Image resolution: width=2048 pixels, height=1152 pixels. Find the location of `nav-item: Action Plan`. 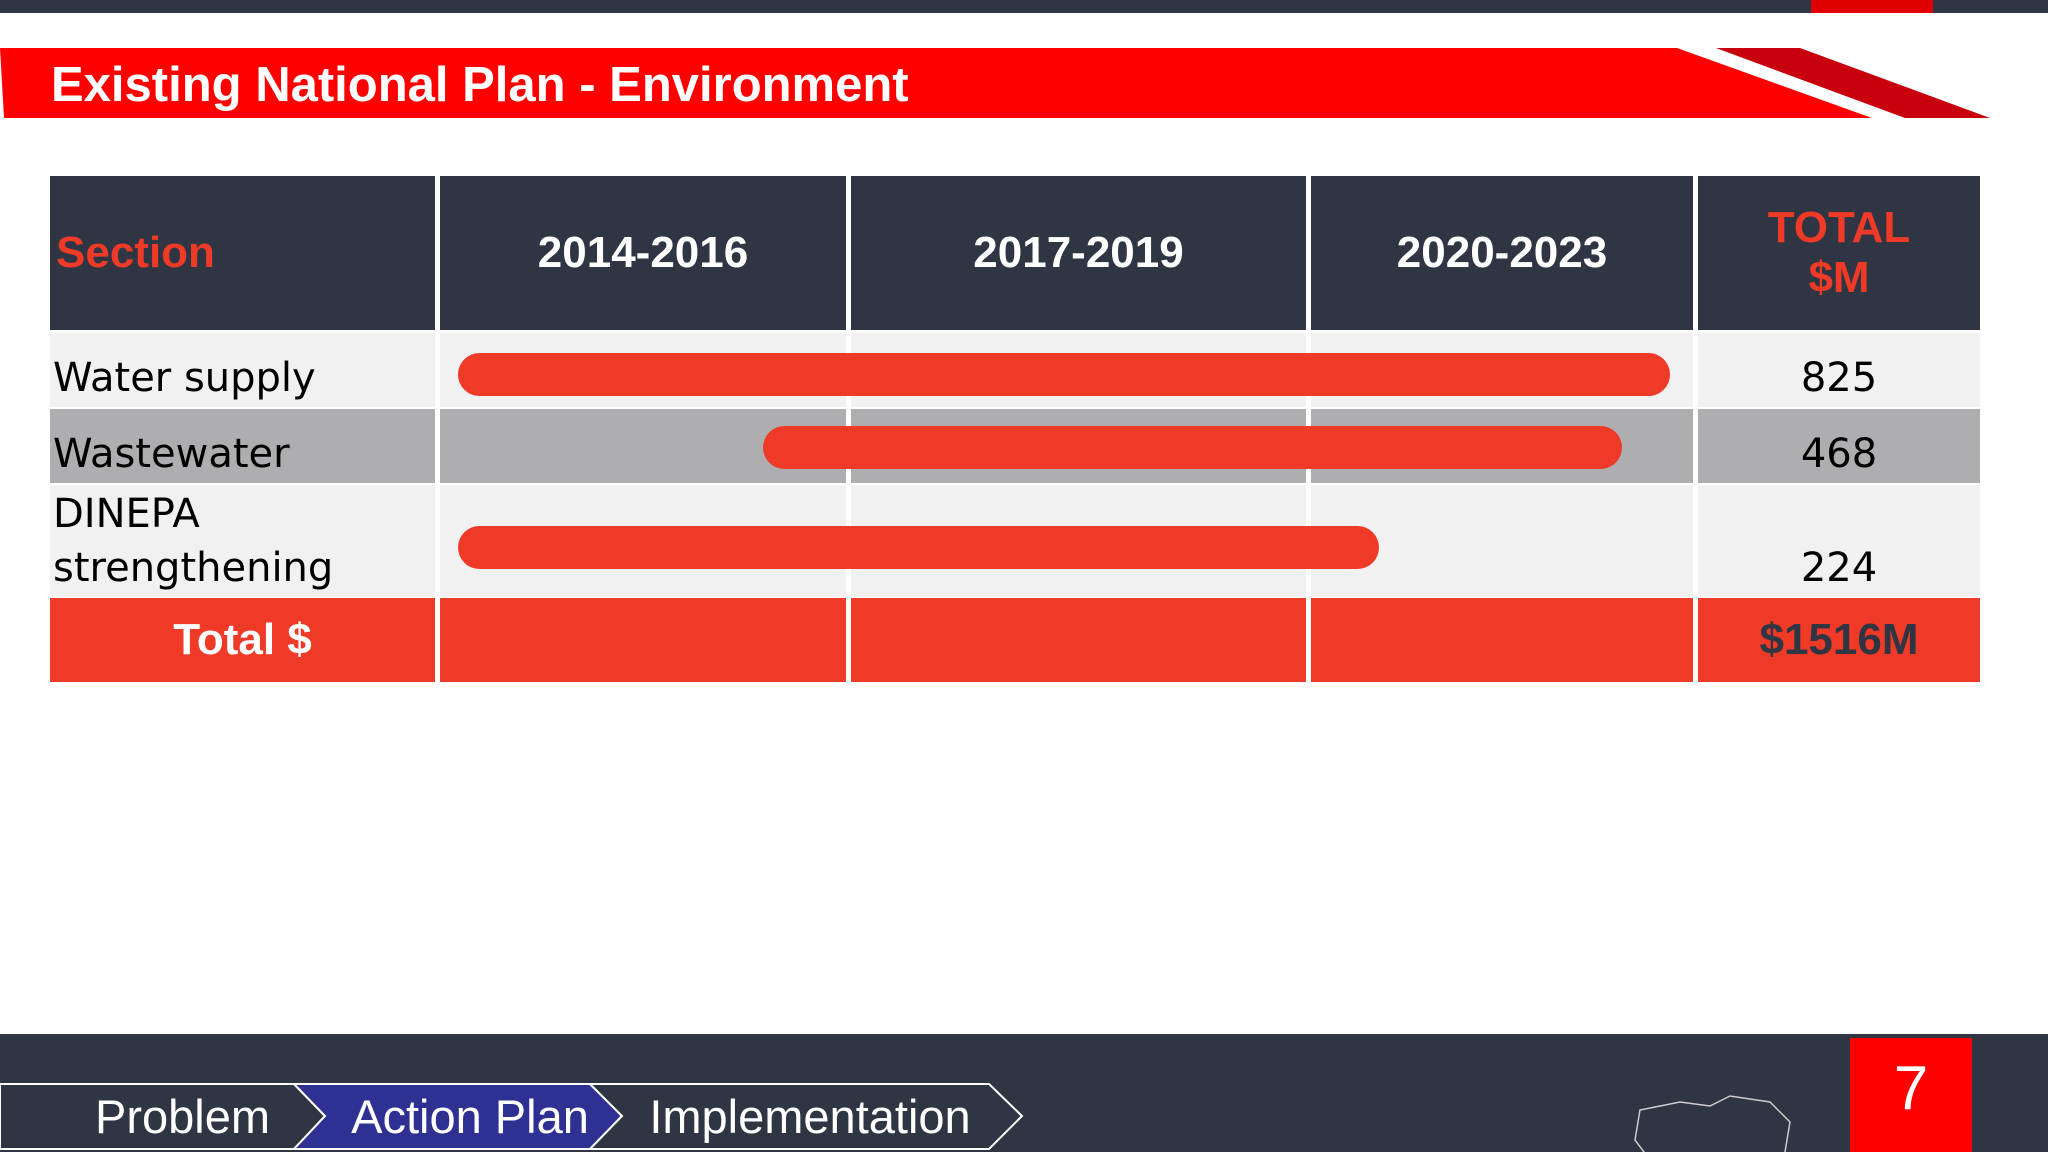

nav-item: Action Plan is located at coordinates (470, 1116).